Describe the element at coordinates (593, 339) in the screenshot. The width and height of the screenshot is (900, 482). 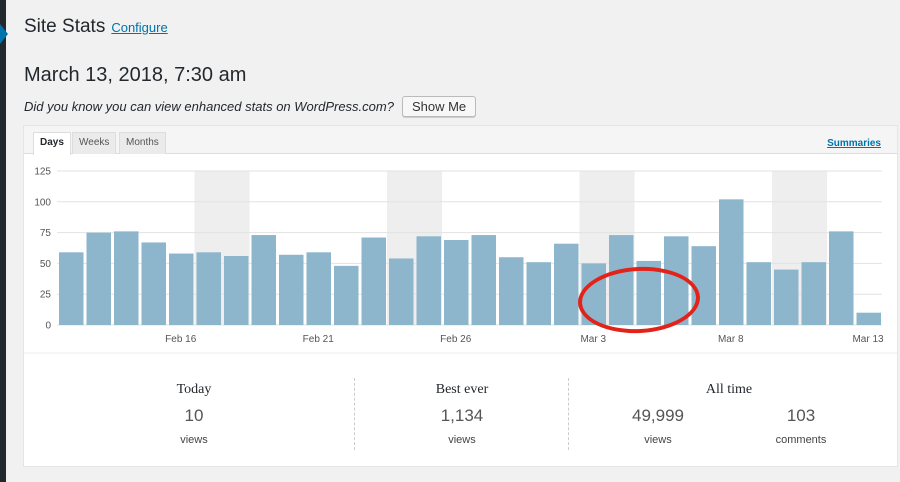
I see `x-tick-label: Mar 3` at that location.